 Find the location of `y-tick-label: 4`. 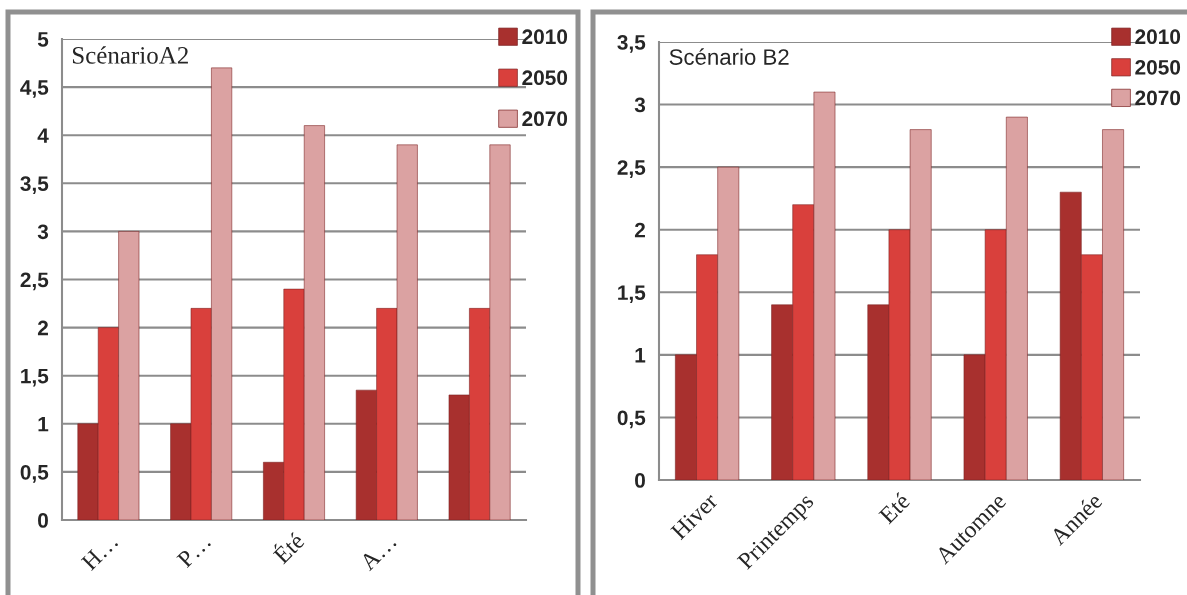

y-tick-label: 4 is located at coordinates (43, 135).